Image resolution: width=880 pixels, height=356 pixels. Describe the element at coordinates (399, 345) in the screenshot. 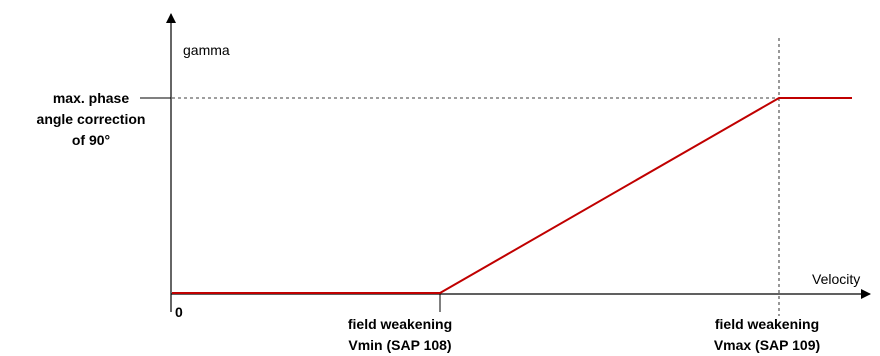

I see `vmin-label-line-2: Vmin (SAP 108)` at that location.